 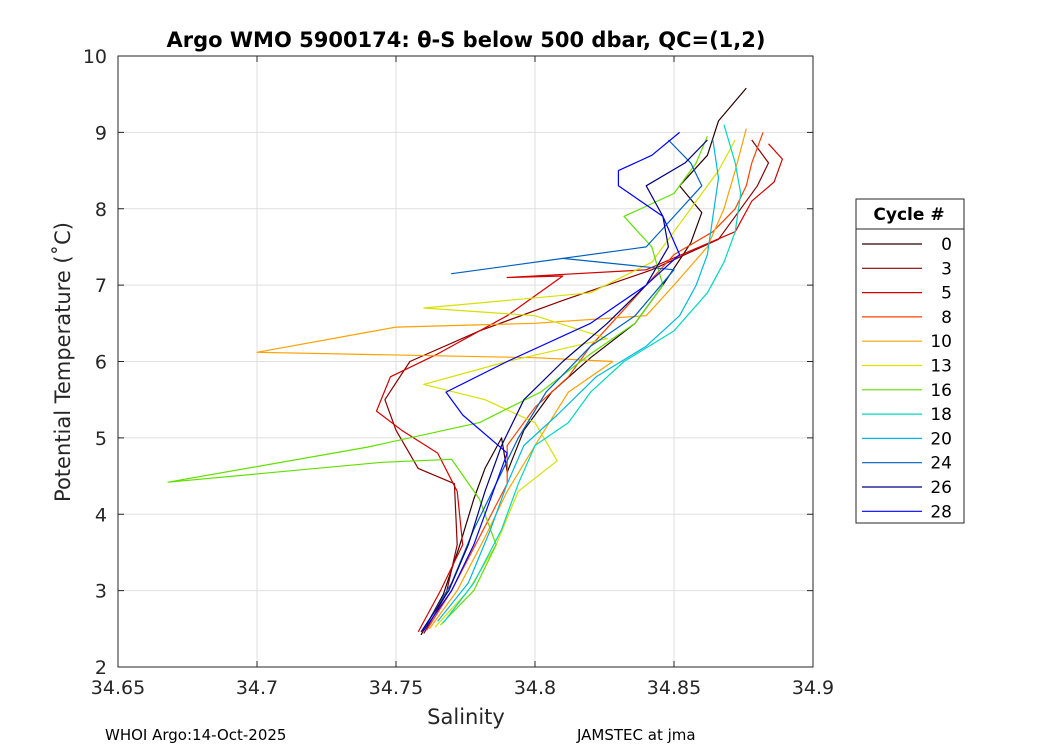 I want to click on legend-label-cycle-18: 18, so click(x=941, y=415).